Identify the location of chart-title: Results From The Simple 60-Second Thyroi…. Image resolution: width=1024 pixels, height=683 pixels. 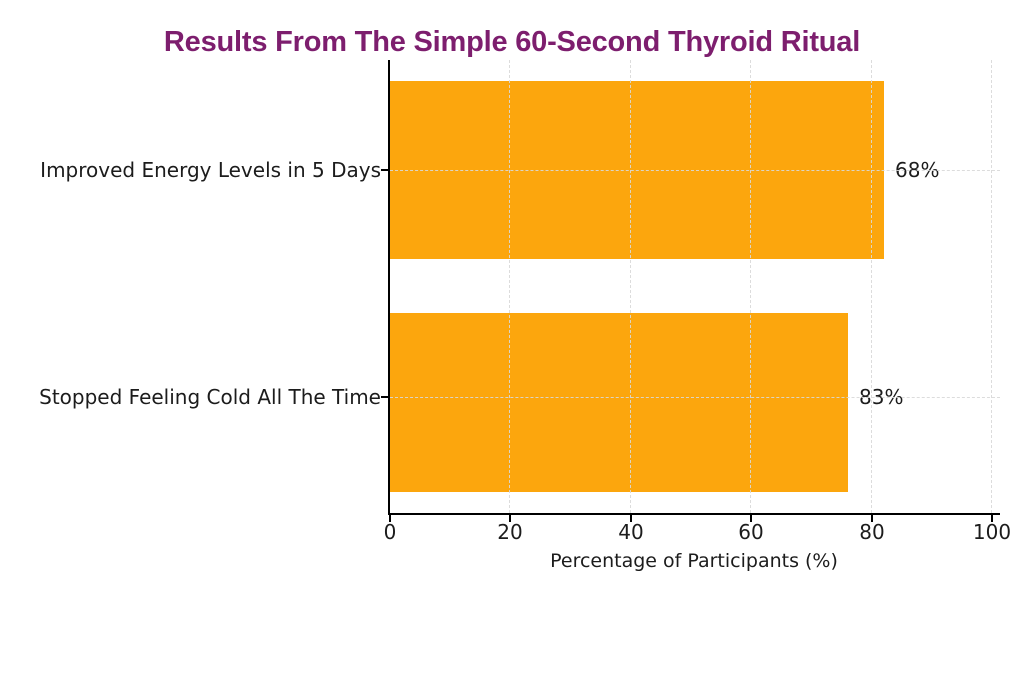
(512, 42).